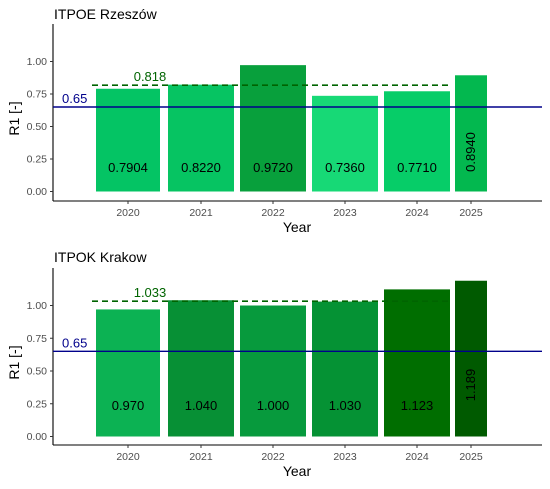 This screenshot has height=489, width=550. Describe the element at coordinates (470, 385) in the screenshot. I see `bar-value-label: 1.189` at that location.